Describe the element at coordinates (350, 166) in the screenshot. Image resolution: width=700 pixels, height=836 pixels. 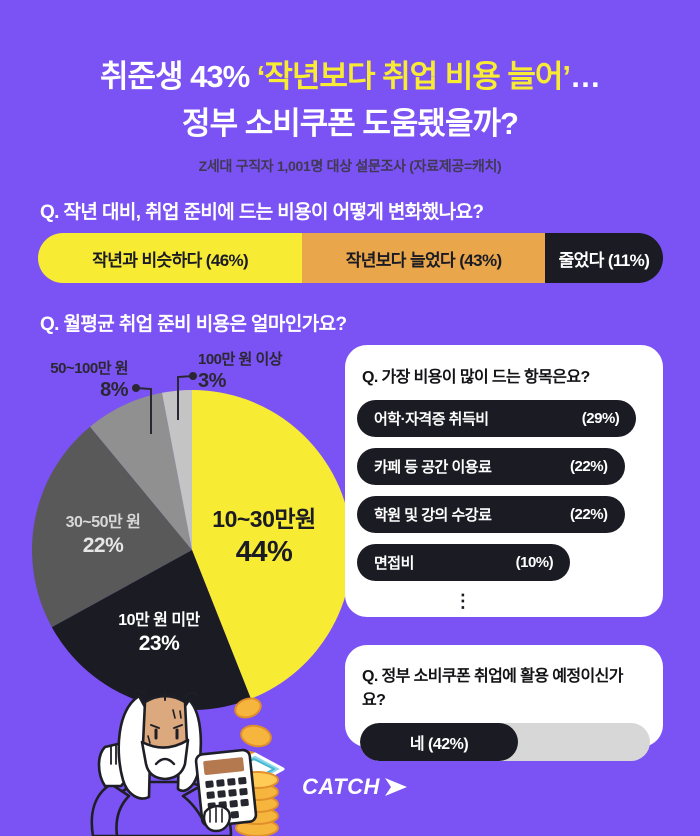
I see `survey-subtitle: Z세대 구직자 1,001명 대상 설문조사 (자료제공=캐치)` at that location.